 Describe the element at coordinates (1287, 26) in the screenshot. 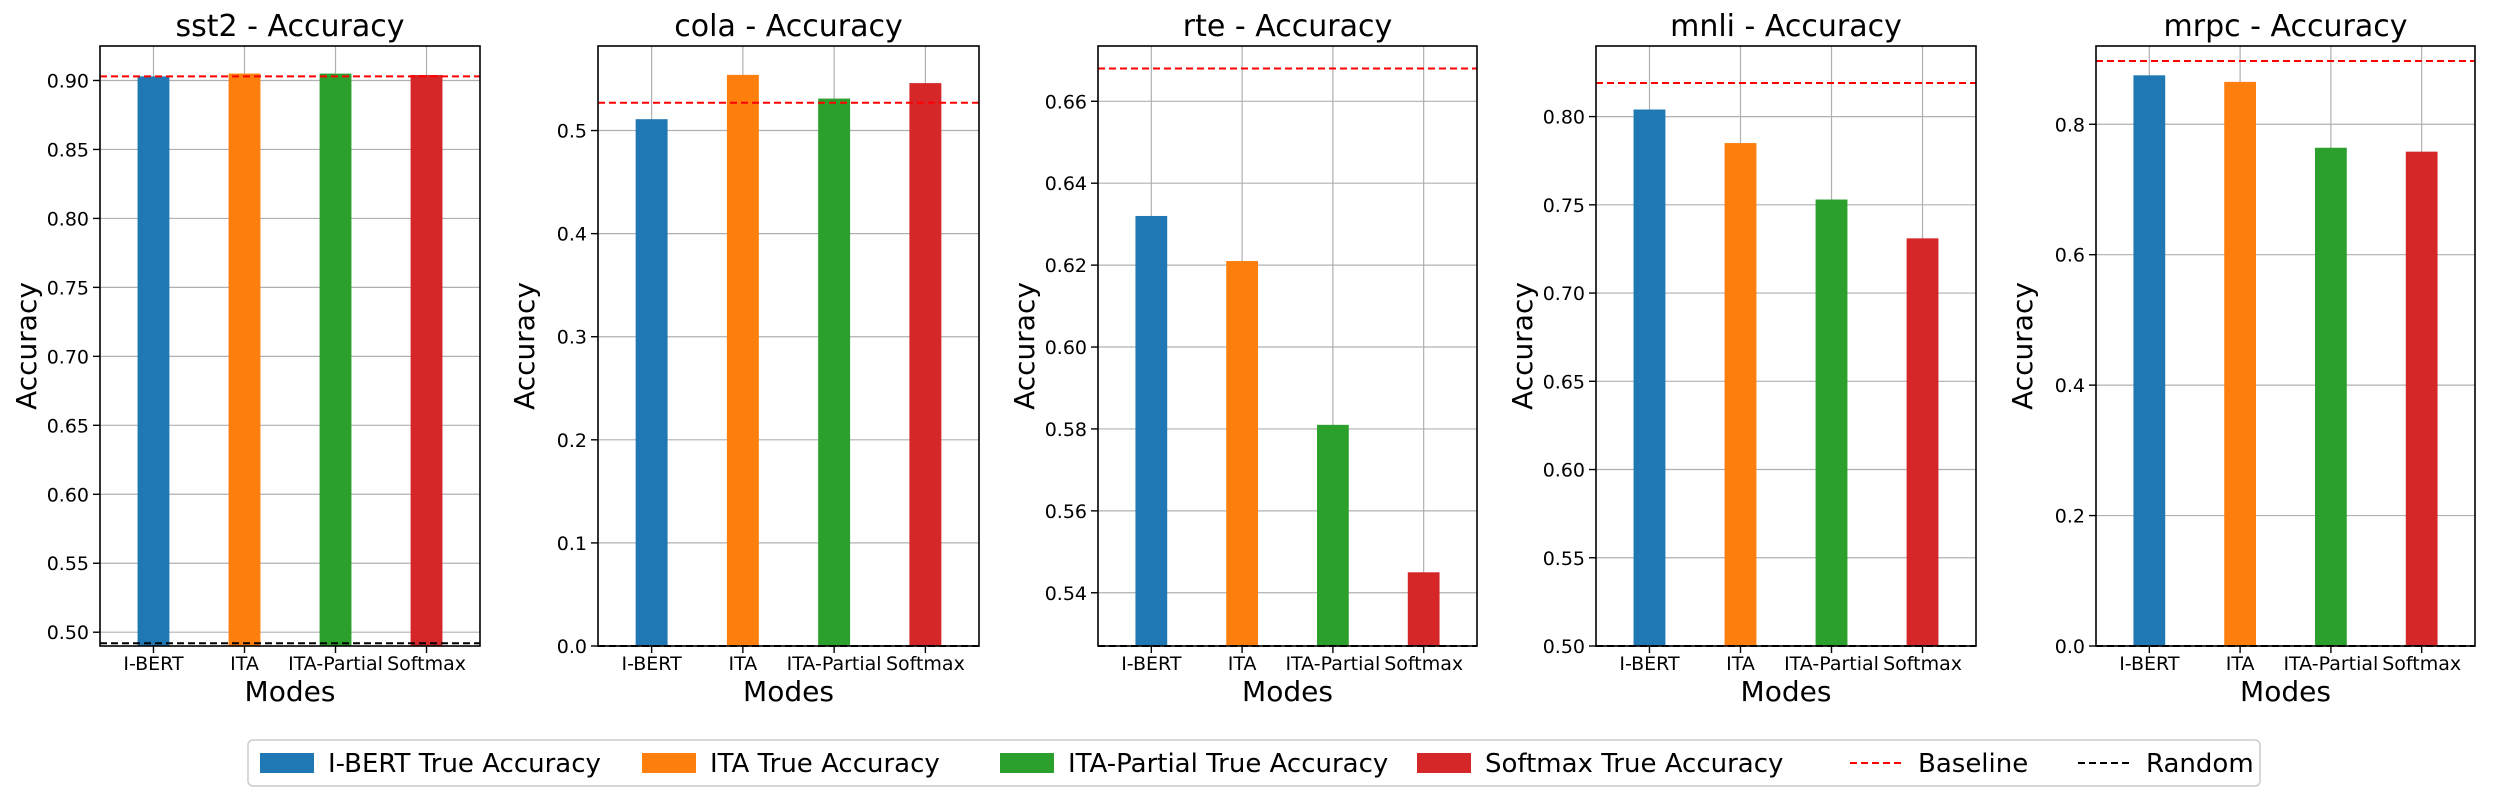

I see `chart-title: rte - Accuracy` at that location.